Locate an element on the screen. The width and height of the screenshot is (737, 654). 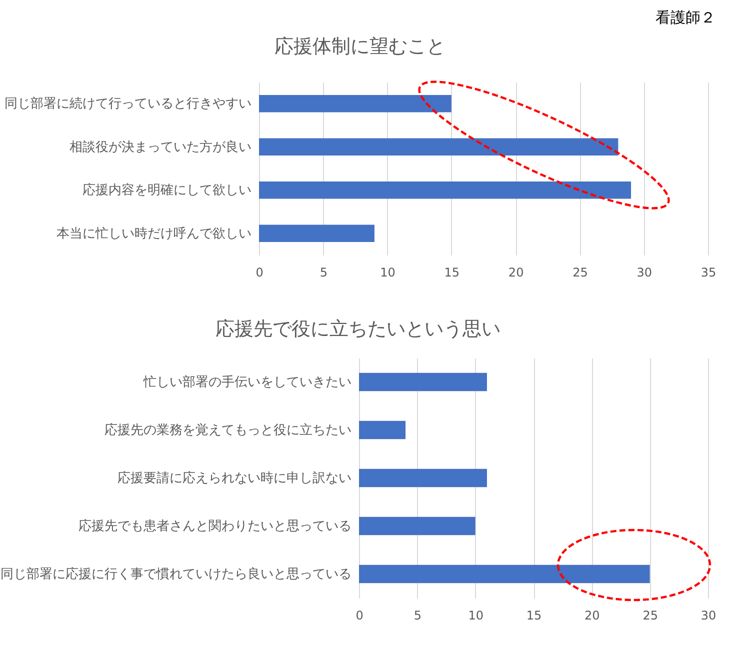
y-tick-label: 忙しい部署の手伝いをしていきたい is located at coordinates (247, 382).